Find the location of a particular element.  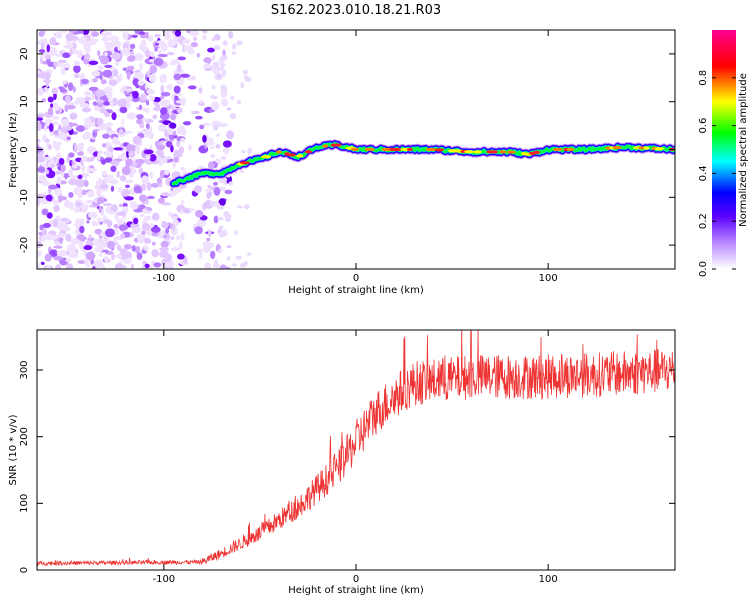

colorbar-tick-label: 0.4 is located at coordinates (703, 173).